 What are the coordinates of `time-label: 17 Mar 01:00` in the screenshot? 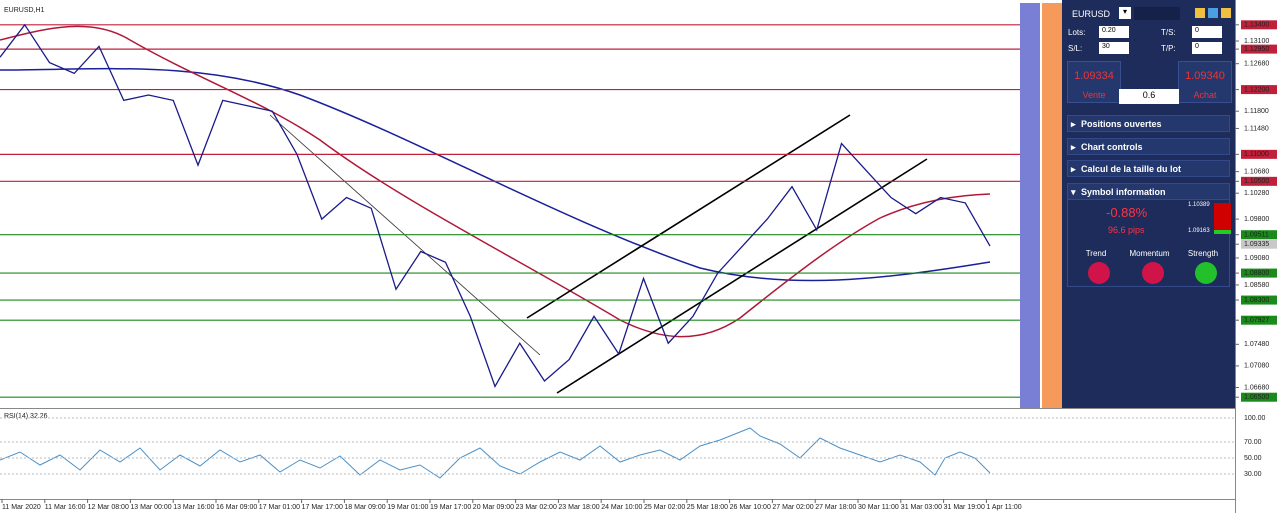 It's located at (279, 507).